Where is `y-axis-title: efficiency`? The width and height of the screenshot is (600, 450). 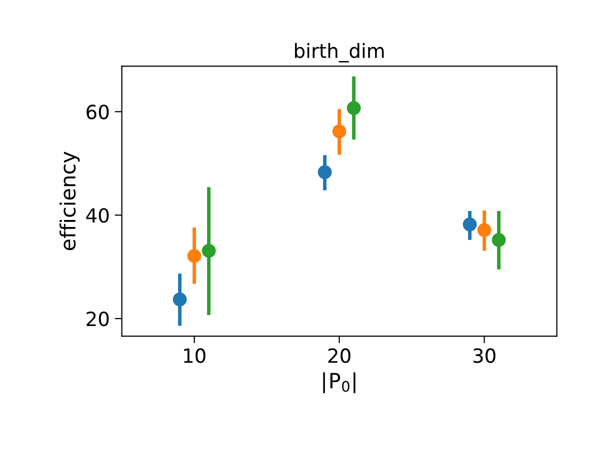 y-axis-title: efficiency is located at coordinates (70, 201).